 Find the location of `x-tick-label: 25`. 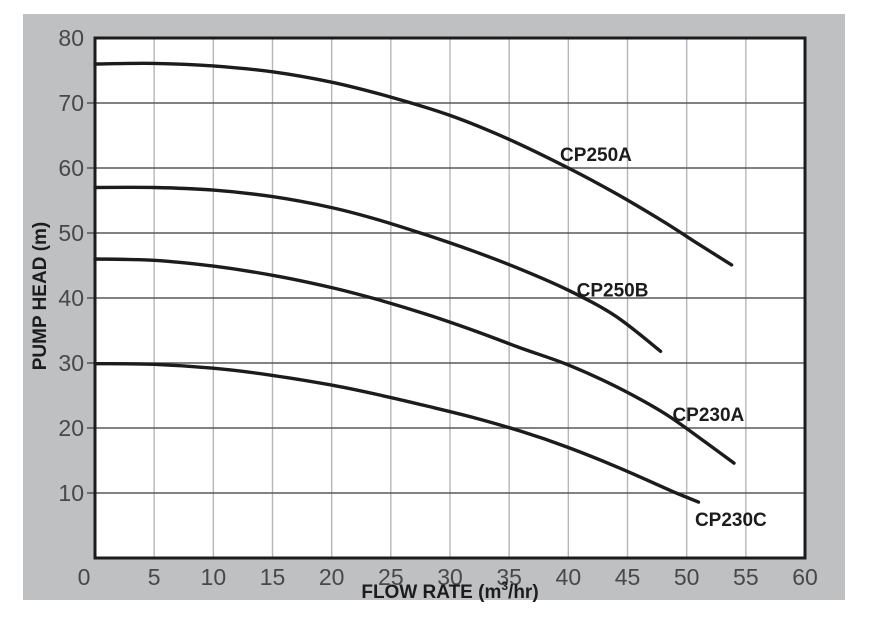

x-tick-label: 25 is located at coordinates (391, 577).